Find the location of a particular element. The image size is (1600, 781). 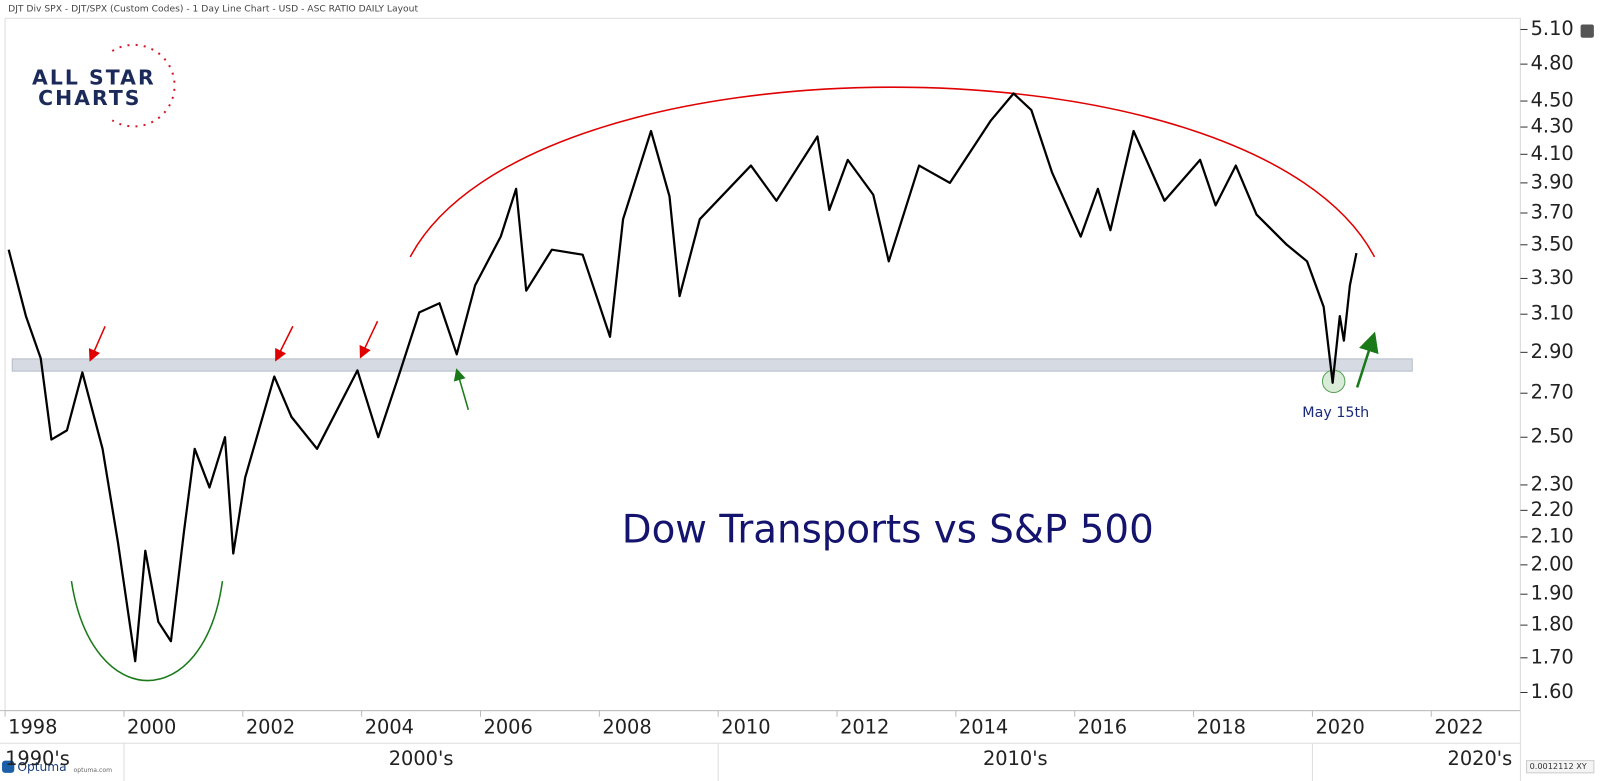

x-tick-label: 2008 is located at coordinates (626, 726).